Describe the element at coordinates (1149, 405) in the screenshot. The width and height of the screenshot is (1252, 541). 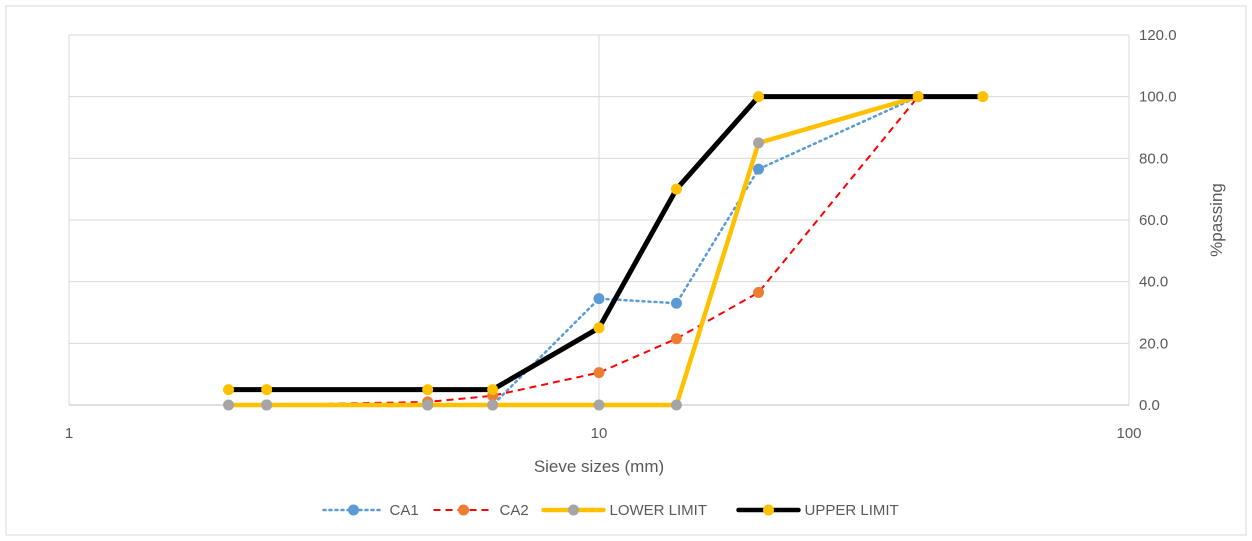
I see `y-tick-label: 0.0` at that location.